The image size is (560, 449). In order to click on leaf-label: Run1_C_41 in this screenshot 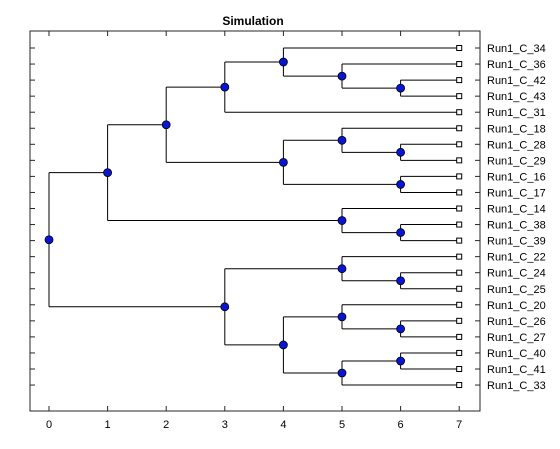, I will do `click(516, 370)`.